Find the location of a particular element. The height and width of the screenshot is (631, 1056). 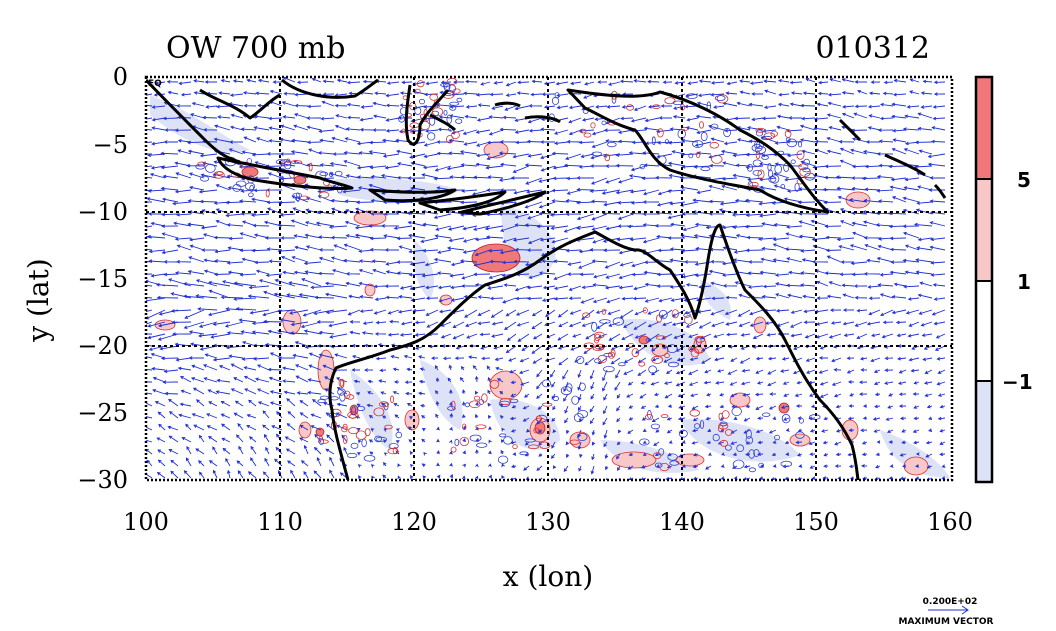

colorbar-label: −1 is located at coordinates (1017, 382).